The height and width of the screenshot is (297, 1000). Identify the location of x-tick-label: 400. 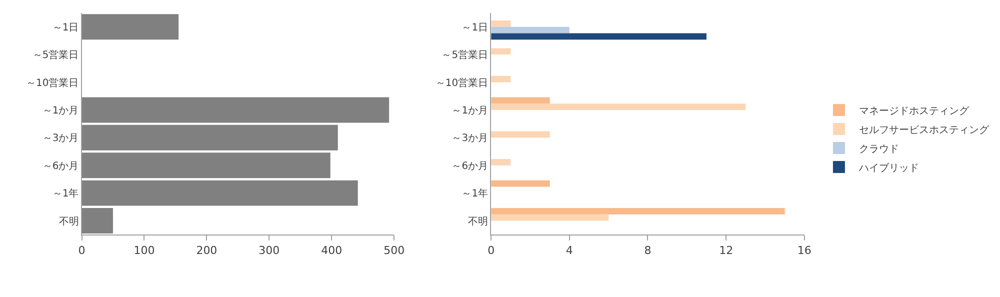
(331, 250).